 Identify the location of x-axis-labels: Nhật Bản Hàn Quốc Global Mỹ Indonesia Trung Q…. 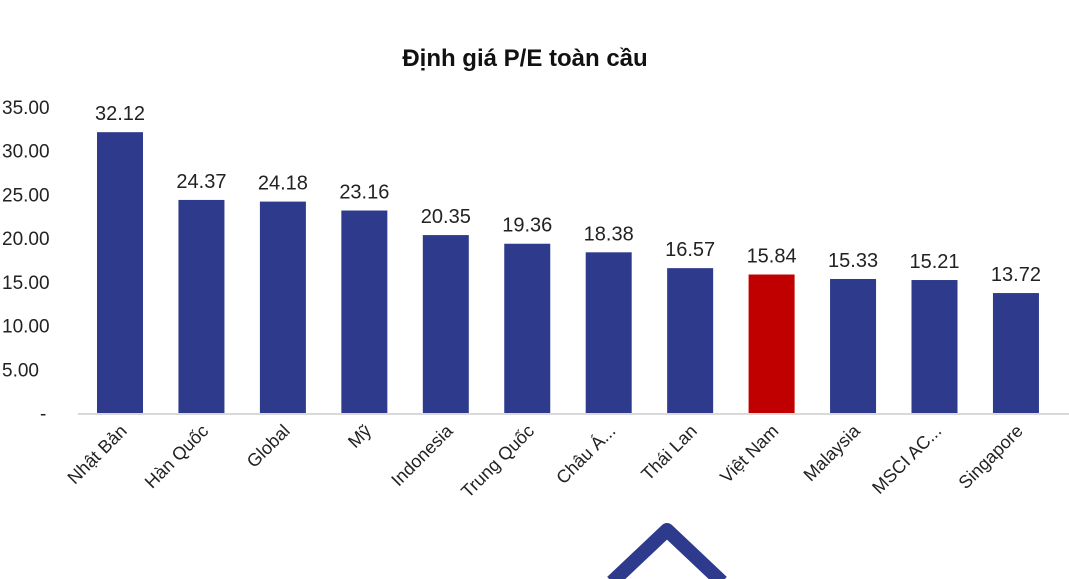
(545, 461).